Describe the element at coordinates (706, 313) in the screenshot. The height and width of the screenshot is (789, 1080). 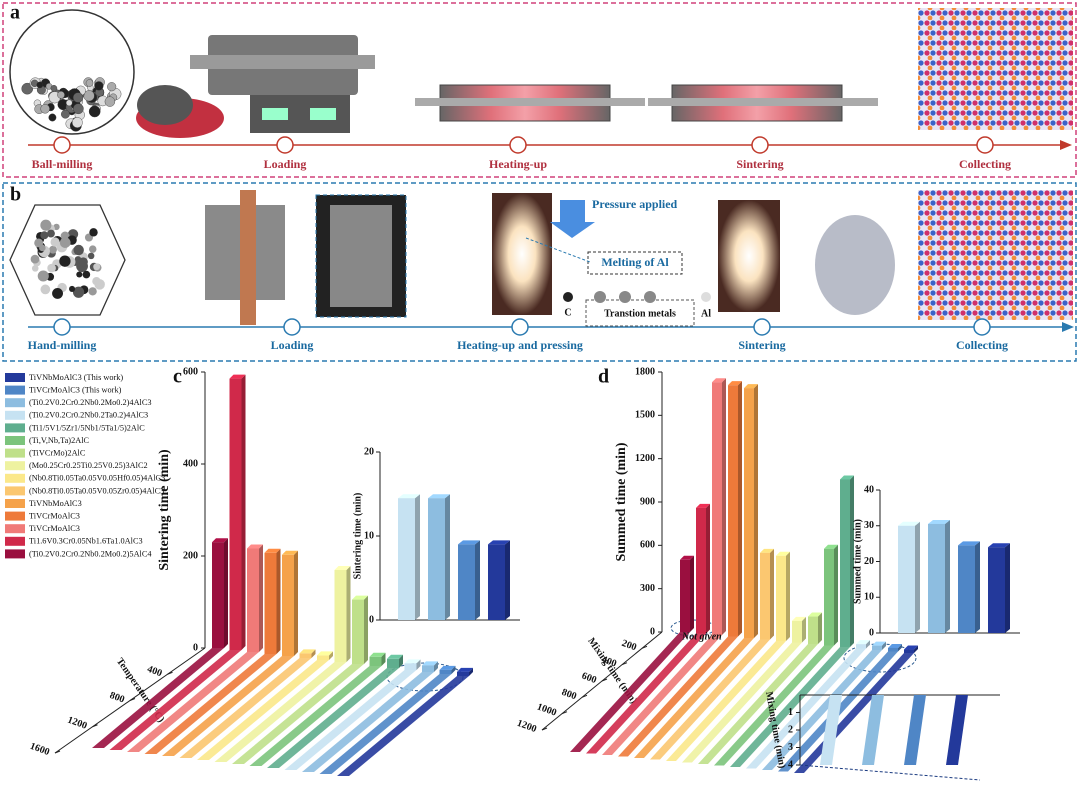
I see `element-label: Al` at that location.